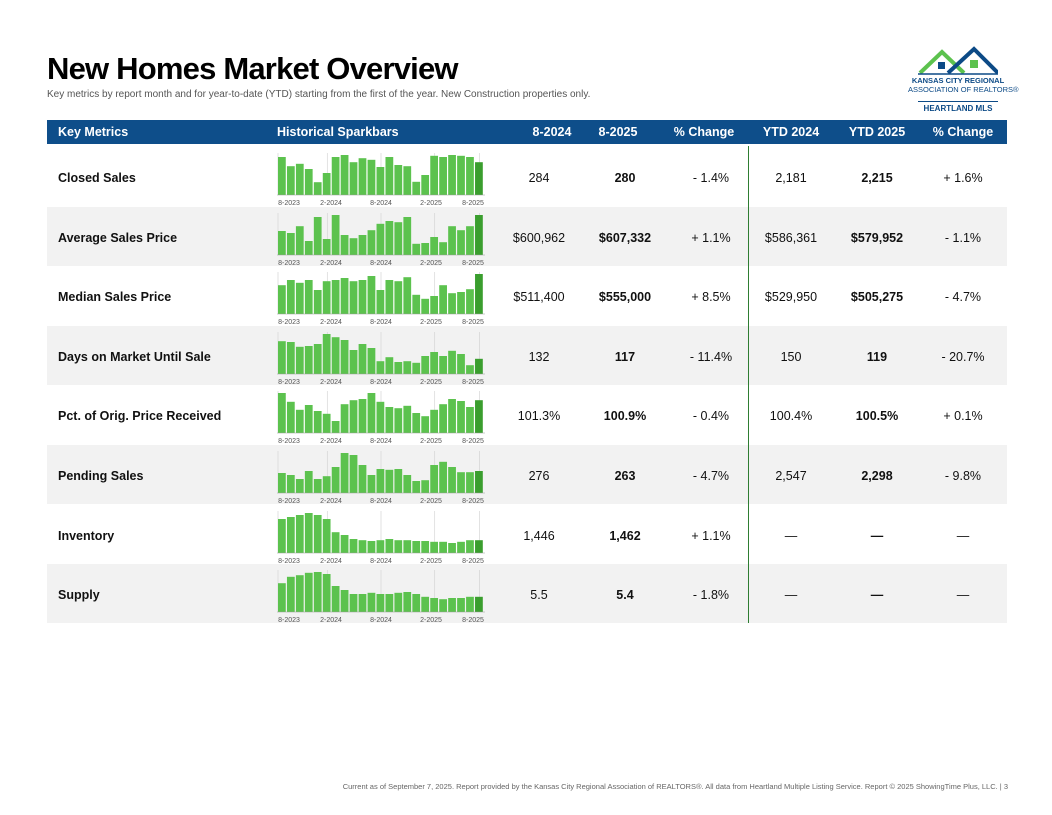  Describe the element at coordinates (877, 178) in the screenshot. I see `value-ytd-2025: 2,215` at that location.